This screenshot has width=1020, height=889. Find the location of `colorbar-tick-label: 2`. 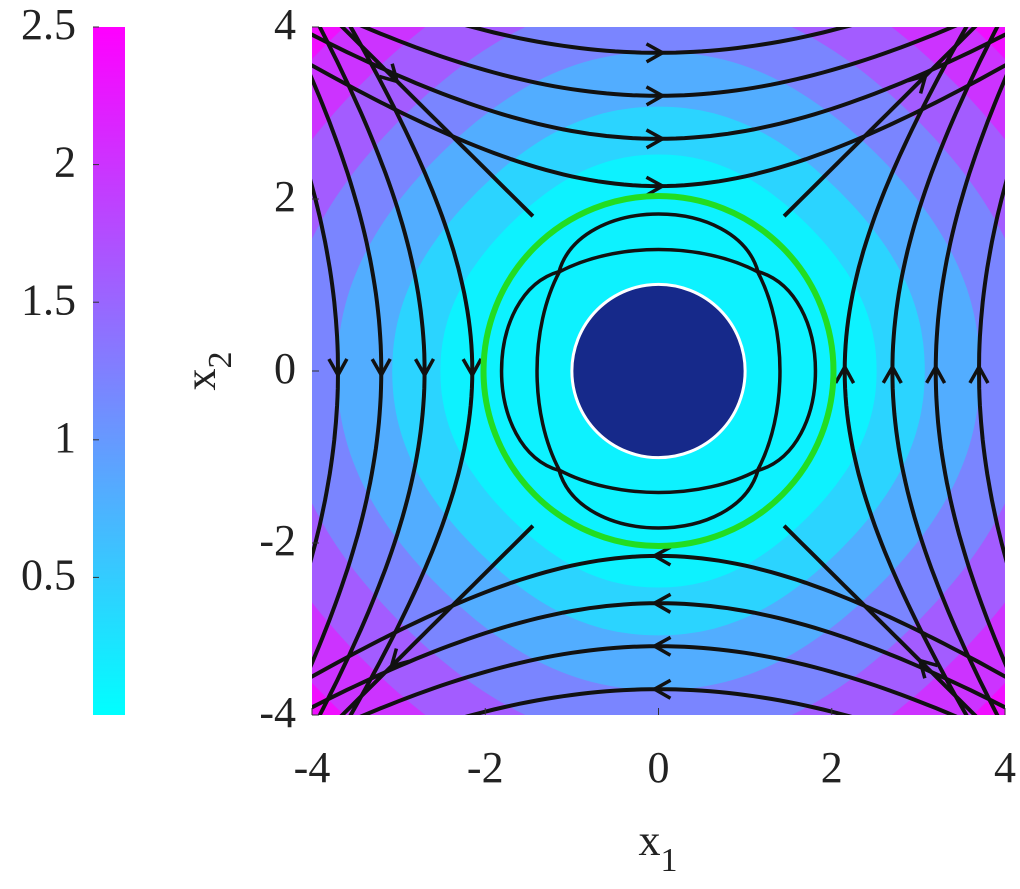

colorbar-tick-label: 2 is located at coordinates (65, 162).